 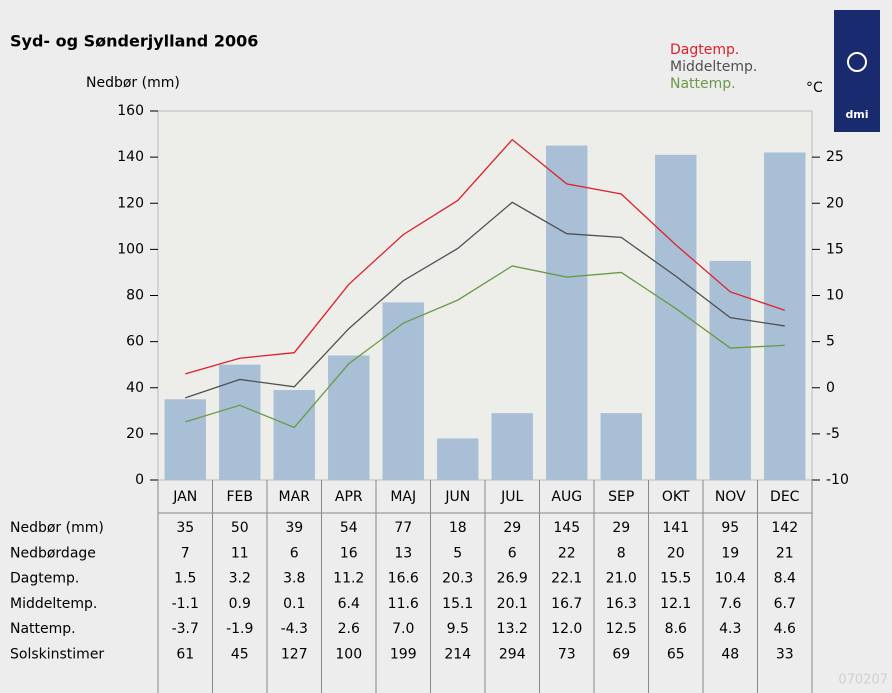 What do you see at coordinates (676, 553) in the screenshot?
I see `table-cell: 20` at bounding box center [676, 553].